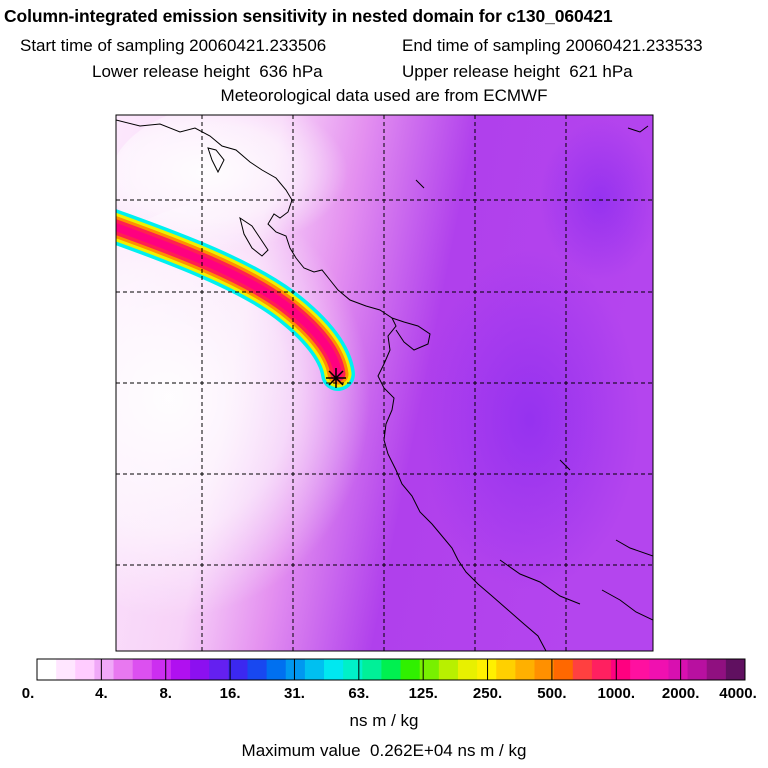 The width and height of the screenshot is (768, 768). I want to click on maximum-value-line: Maximum value 0.262E+04 ns m / kg, so click(384, 751).